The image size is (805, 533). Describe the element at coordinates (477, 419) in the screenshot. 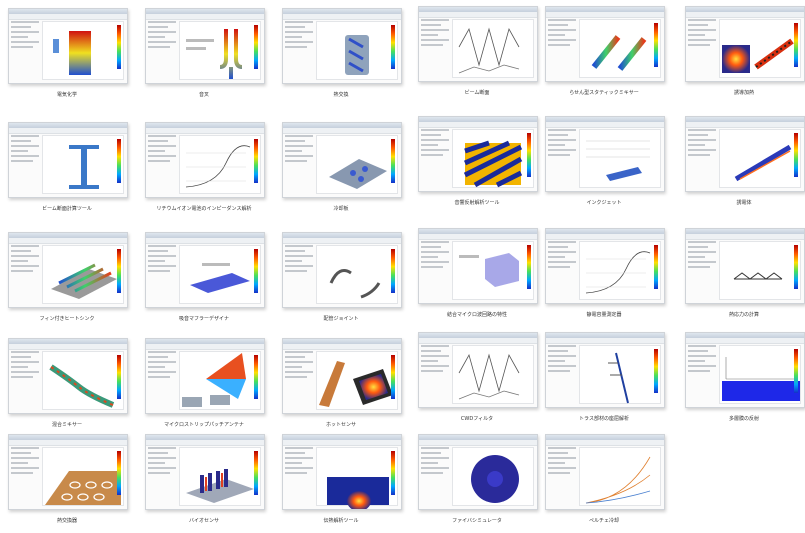

I see `app-caption: CWDフィルタ` at that location.